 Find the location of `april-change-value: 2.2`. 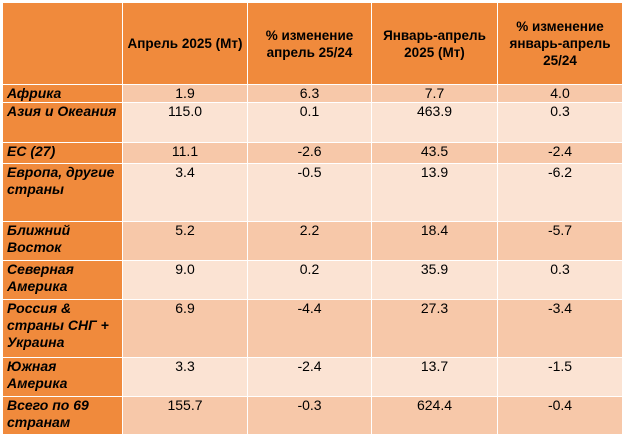

april-change-value: 2.2 is located at coordinates (309, 241).